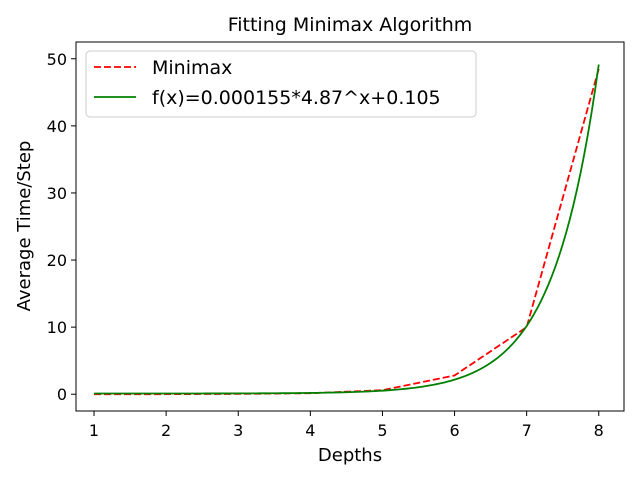 This screenshot has height=480, width=640. Describe the element at coordinates (94, 430) in the screenshot. I see `x-tick-label: 1` at that location.